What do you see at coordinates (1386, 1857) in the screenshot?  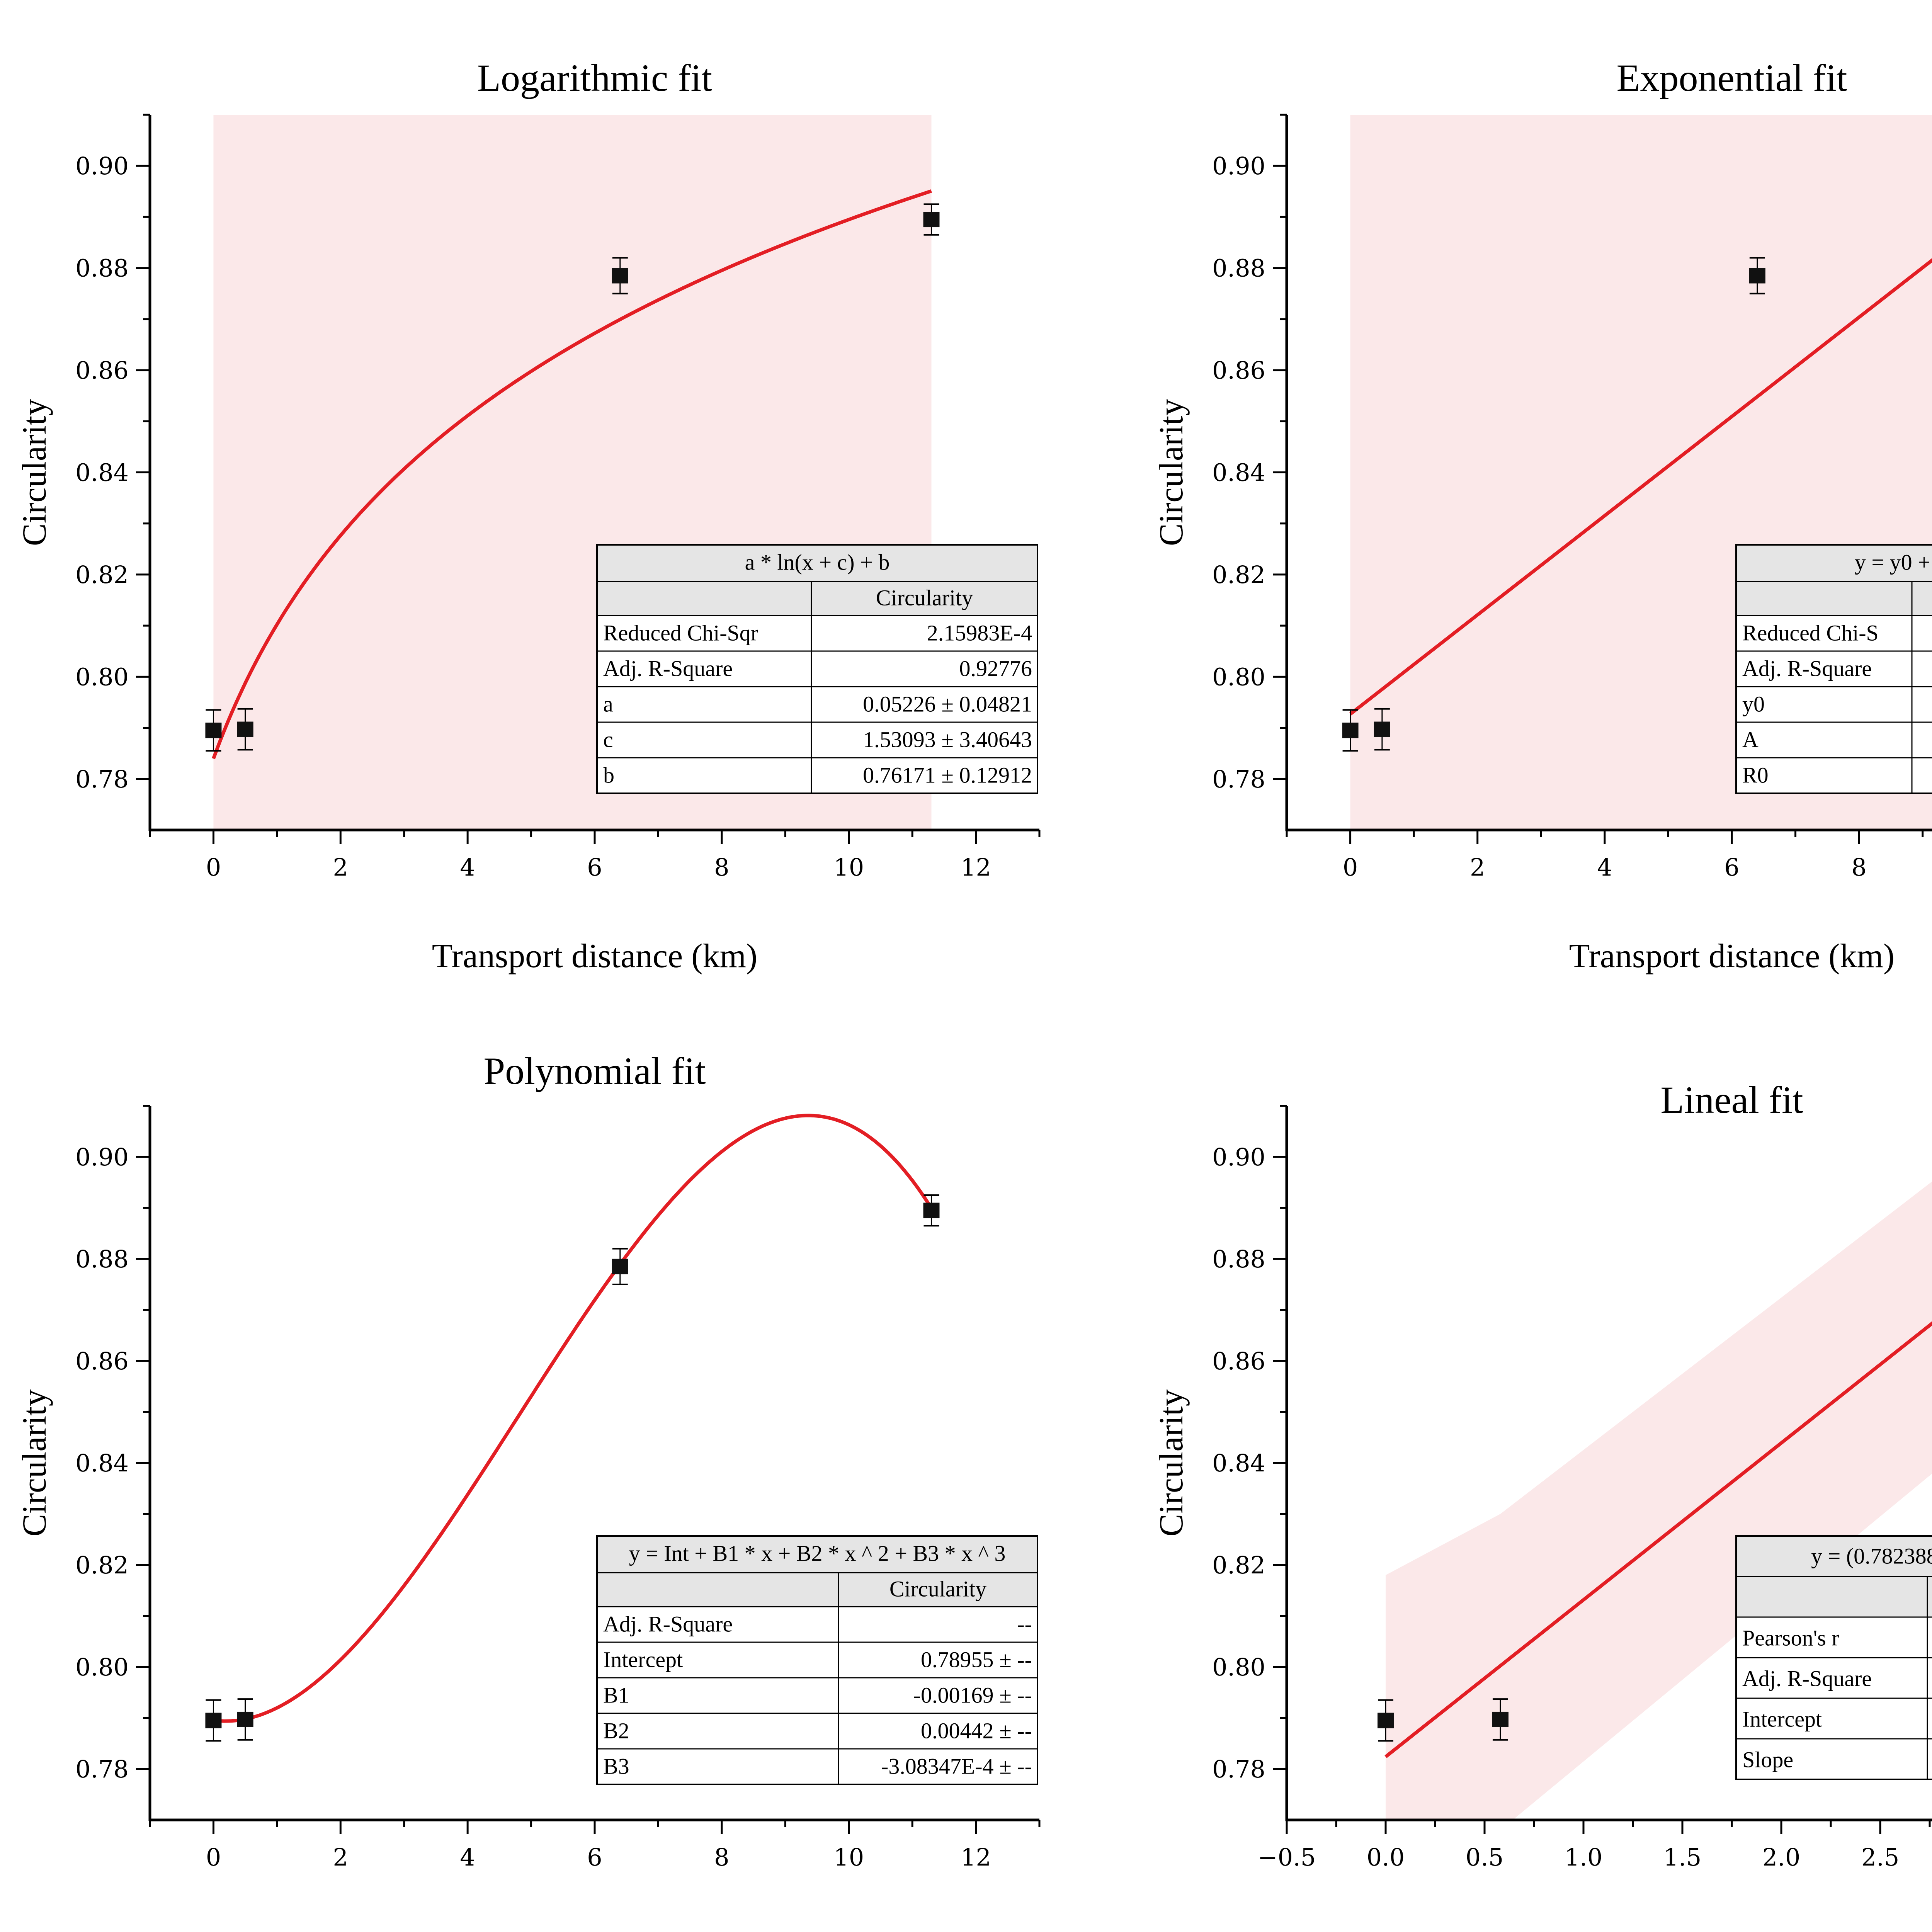 I see `x-tick-label: 0.0` at bounding box center [1386, 1857].